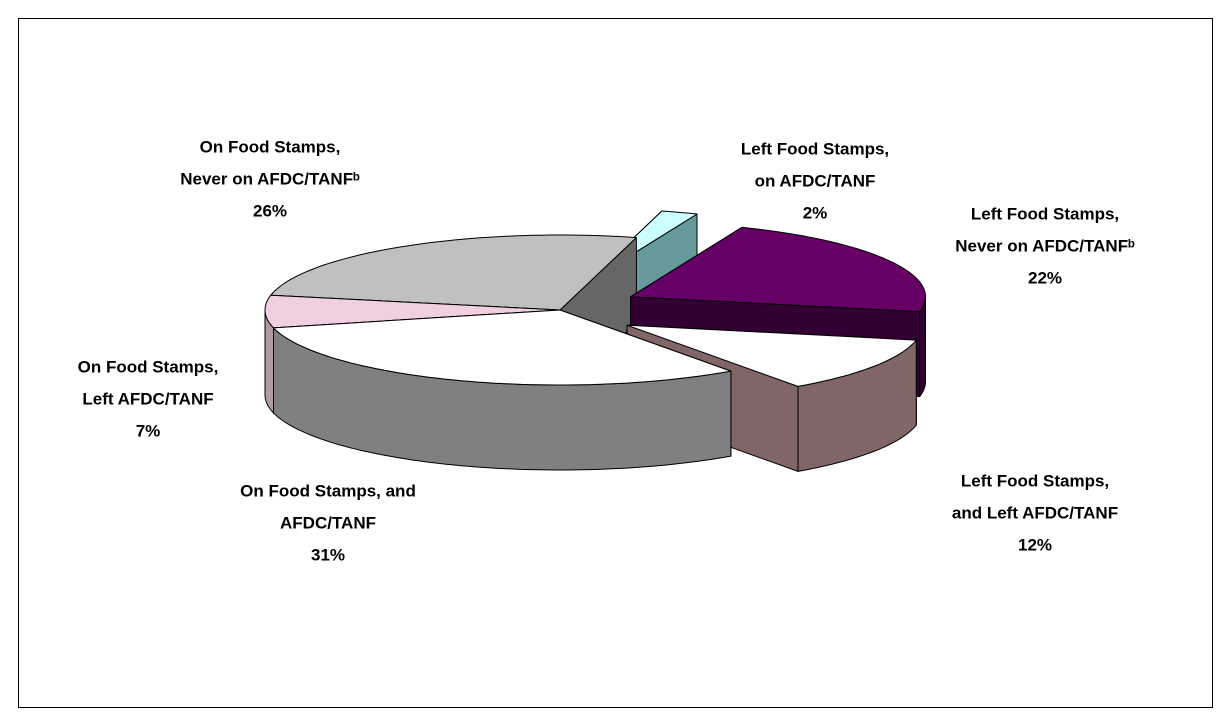 The width and height of the screenshot is (1231, 726). I want to click on value-label: 12%, so click(1035, 544).